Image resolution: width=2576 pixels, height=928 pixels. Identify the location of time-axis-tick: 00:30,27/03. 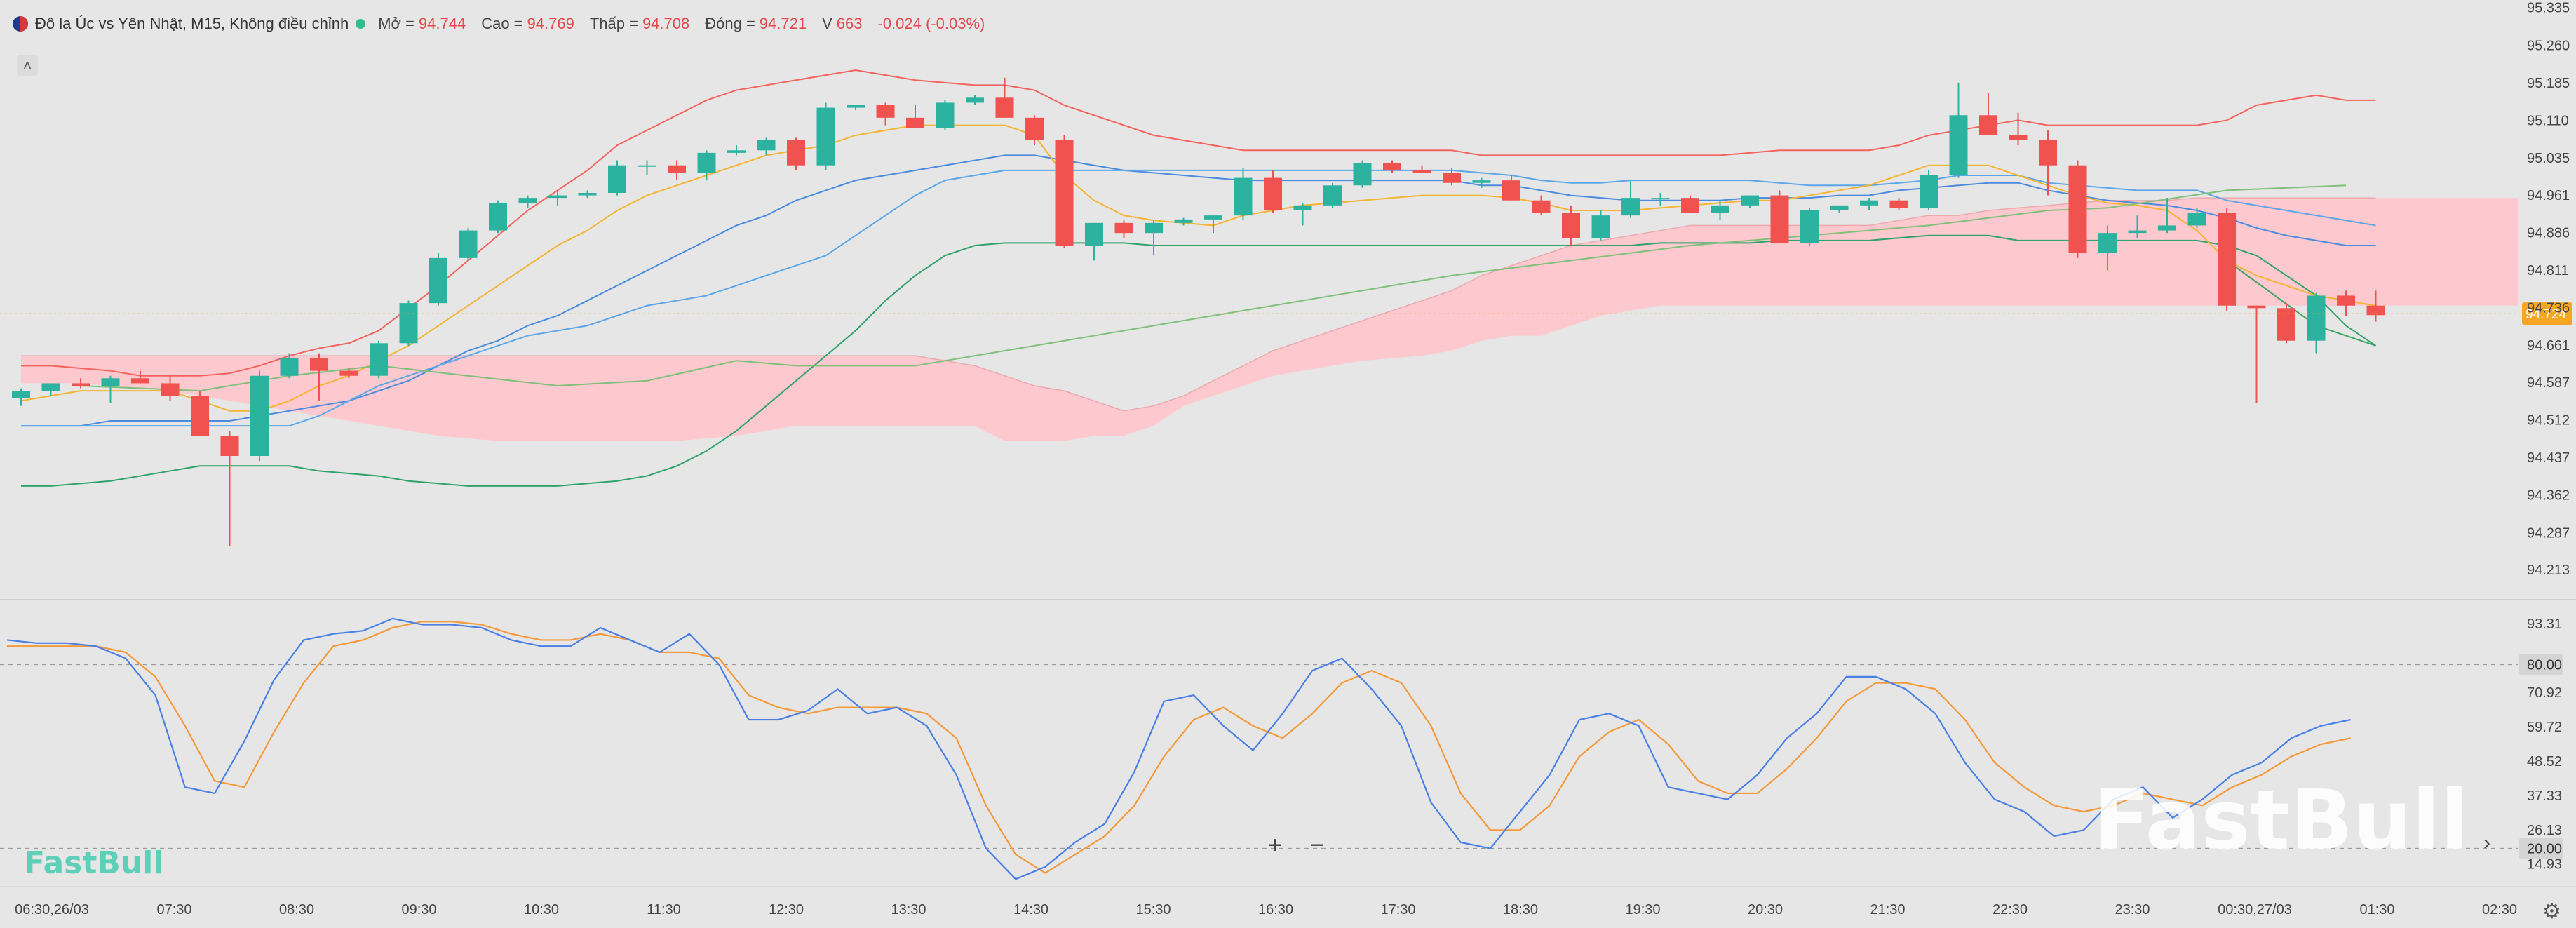
(2255, 909).